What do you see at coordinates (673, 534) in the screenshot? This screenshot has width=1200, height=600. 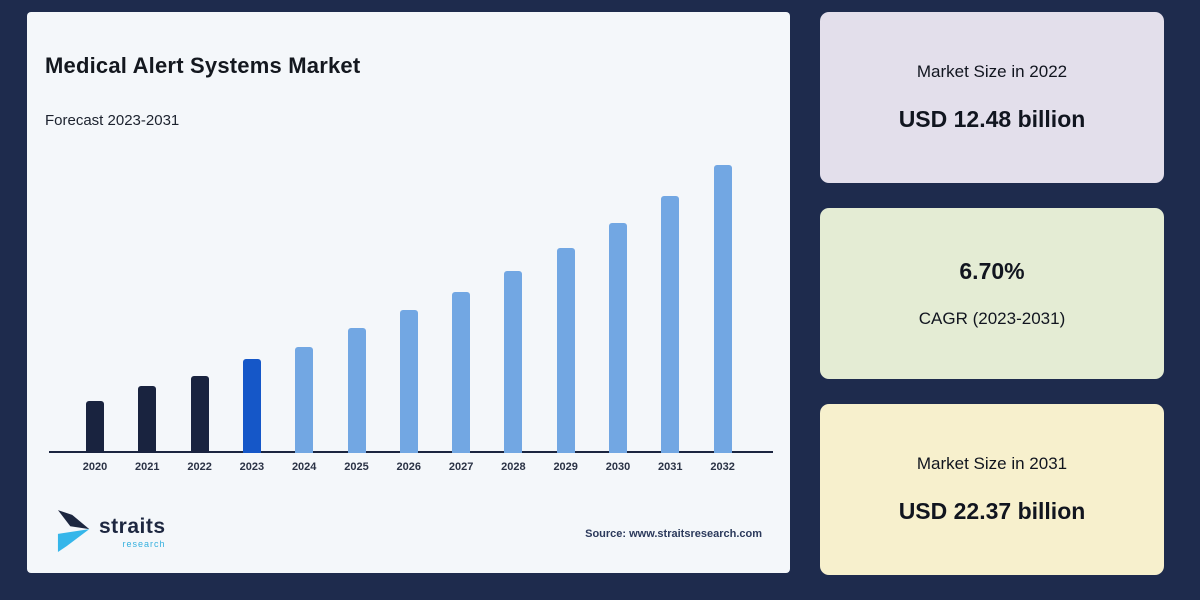 I see `source-note: Source: www.straitsresearch.com` at bounding box center [673, 534].